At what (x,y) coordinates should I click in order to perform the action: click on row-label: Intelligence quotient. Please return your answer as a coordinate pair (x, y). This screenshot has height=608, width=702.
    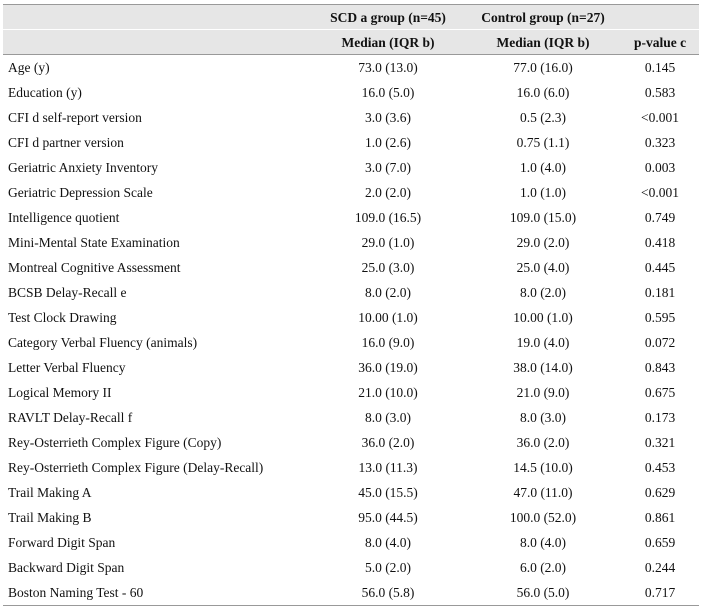
    Looking at the image, I should click on (64, 217).